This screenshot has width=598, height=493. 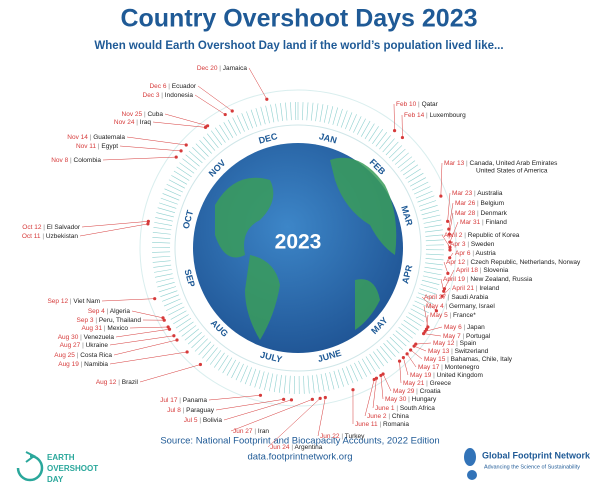 I want to click on footprint-icon, so click(x=470, y=457).